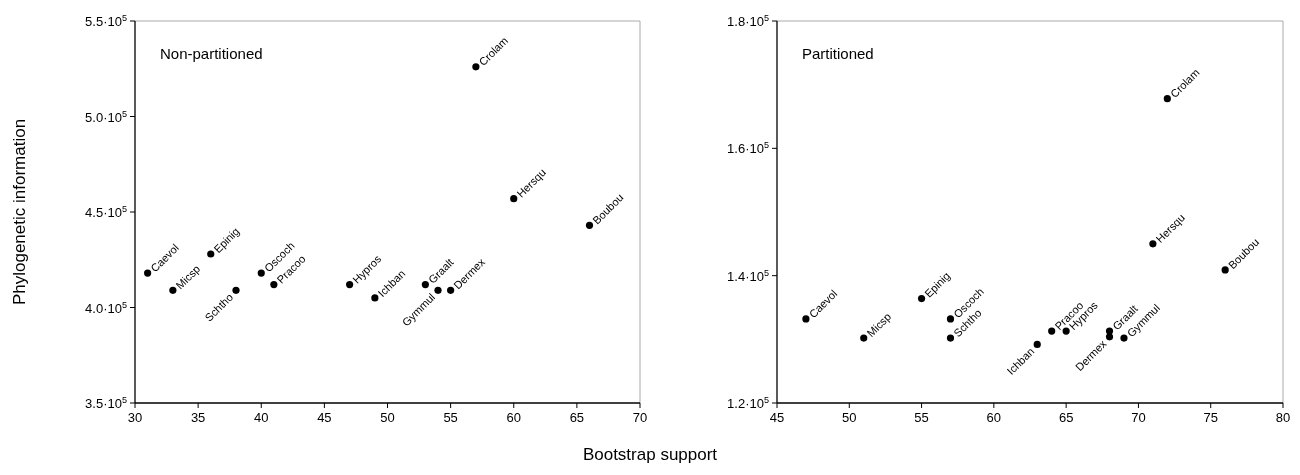 This screenshot has width=1300, height=475. Describe the element at coordinates (261, 417) in the screenshot. I see `x-tick-label: 40` at that location.